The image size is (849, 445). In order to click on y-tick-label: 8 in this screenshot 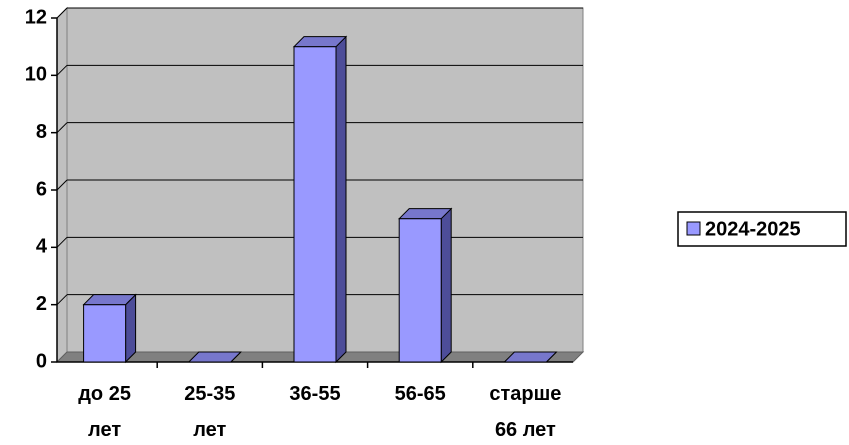, I will do `click(41, 132)`.